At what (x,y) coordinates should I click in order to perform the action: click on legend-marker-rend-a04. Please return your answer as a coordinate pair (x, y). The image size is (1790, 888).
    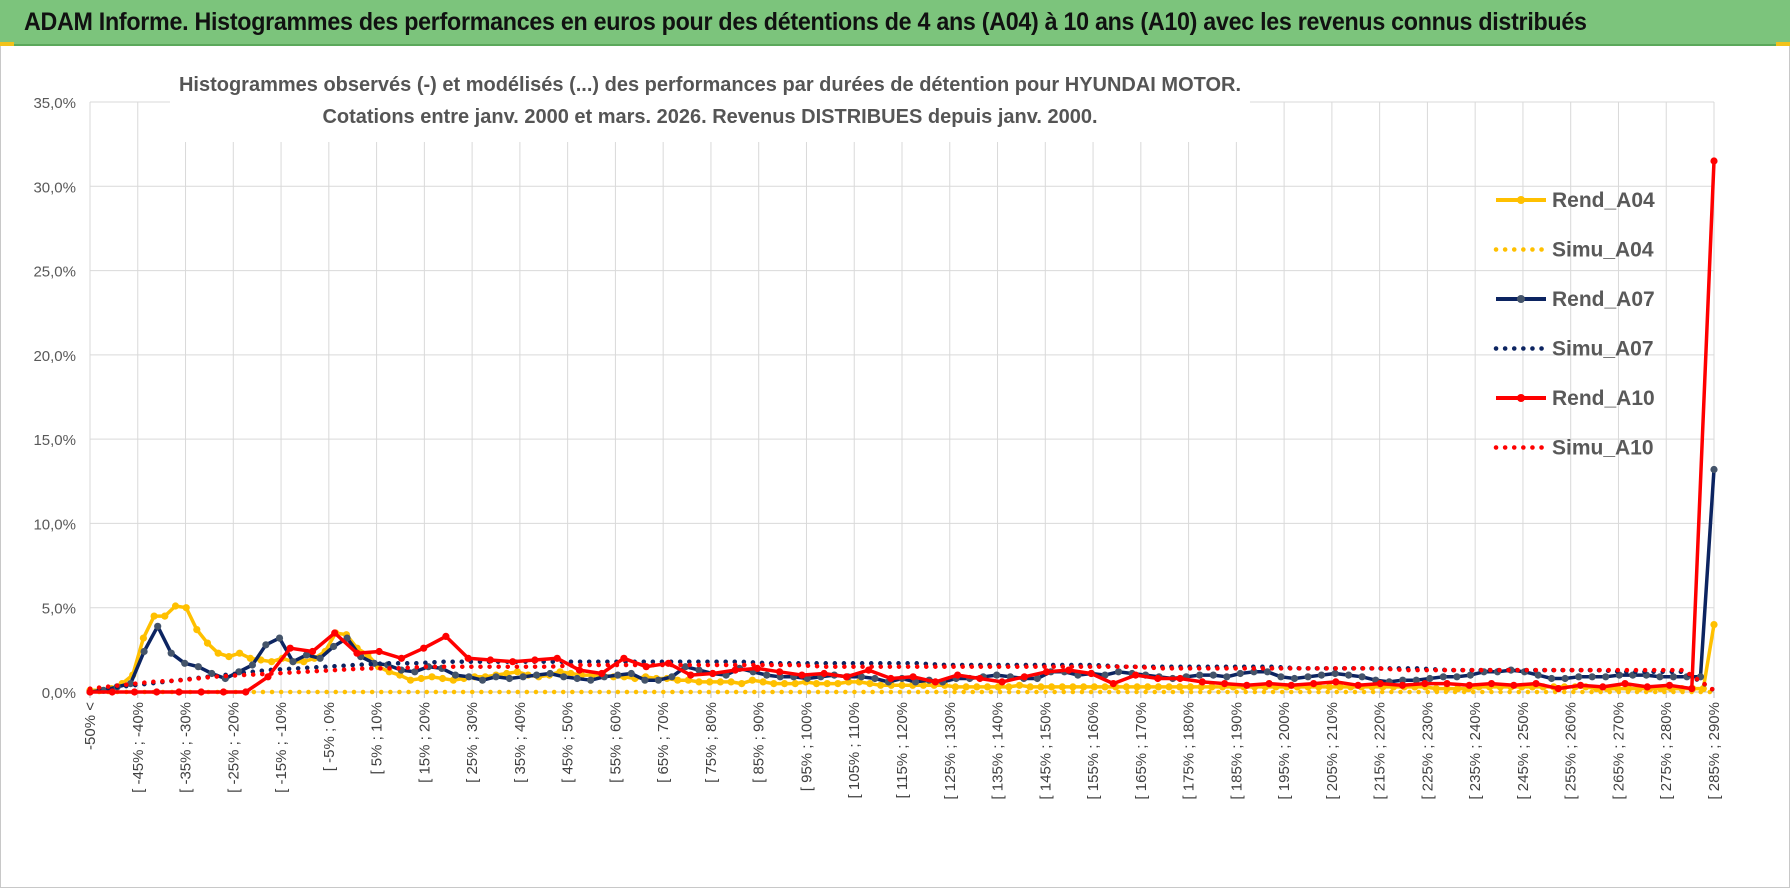
    Looking at the image, I should click on (1521, 200).